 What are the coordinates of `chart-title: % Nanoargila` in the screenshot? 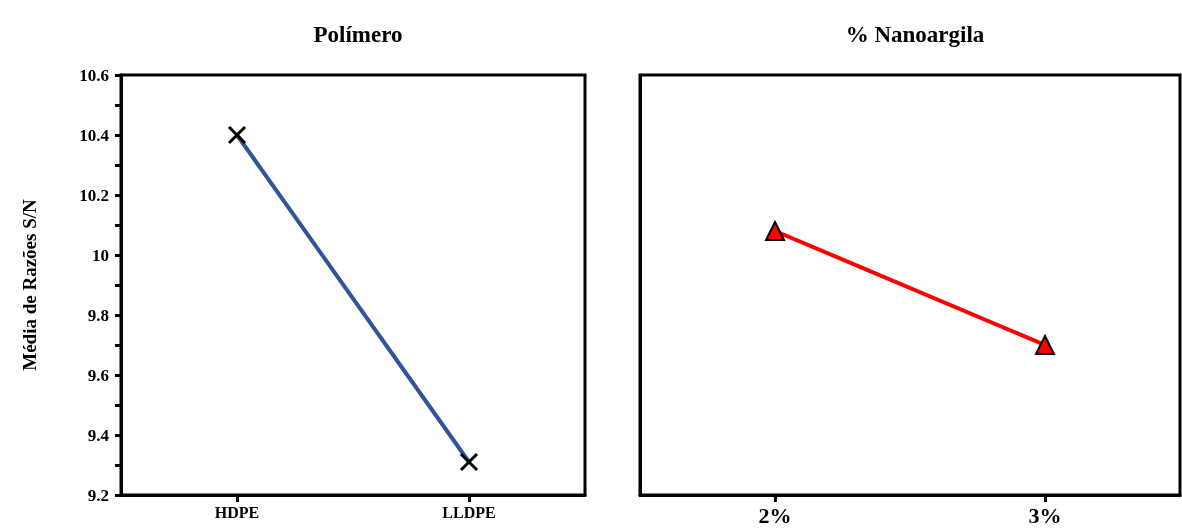 It's located at (915, 34).